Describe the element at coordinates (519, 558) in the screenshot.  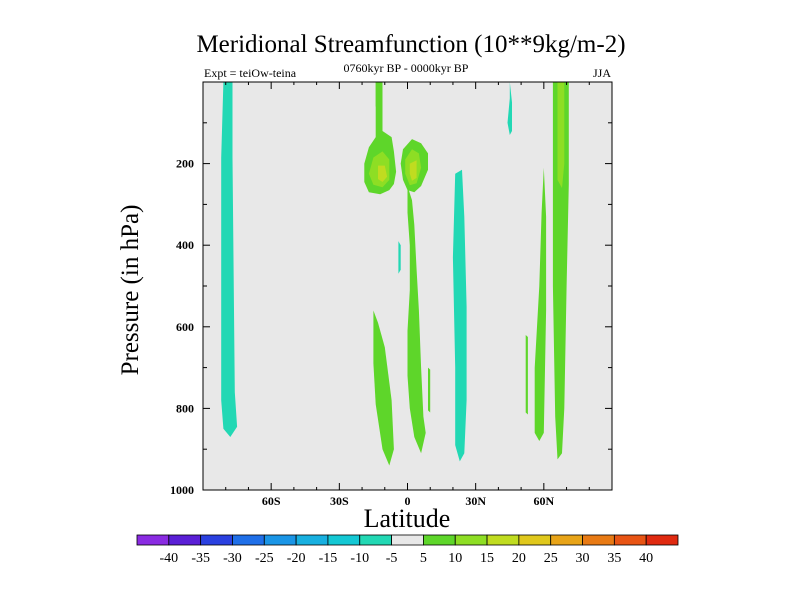
I see `colorbar-label: 20` at that location.